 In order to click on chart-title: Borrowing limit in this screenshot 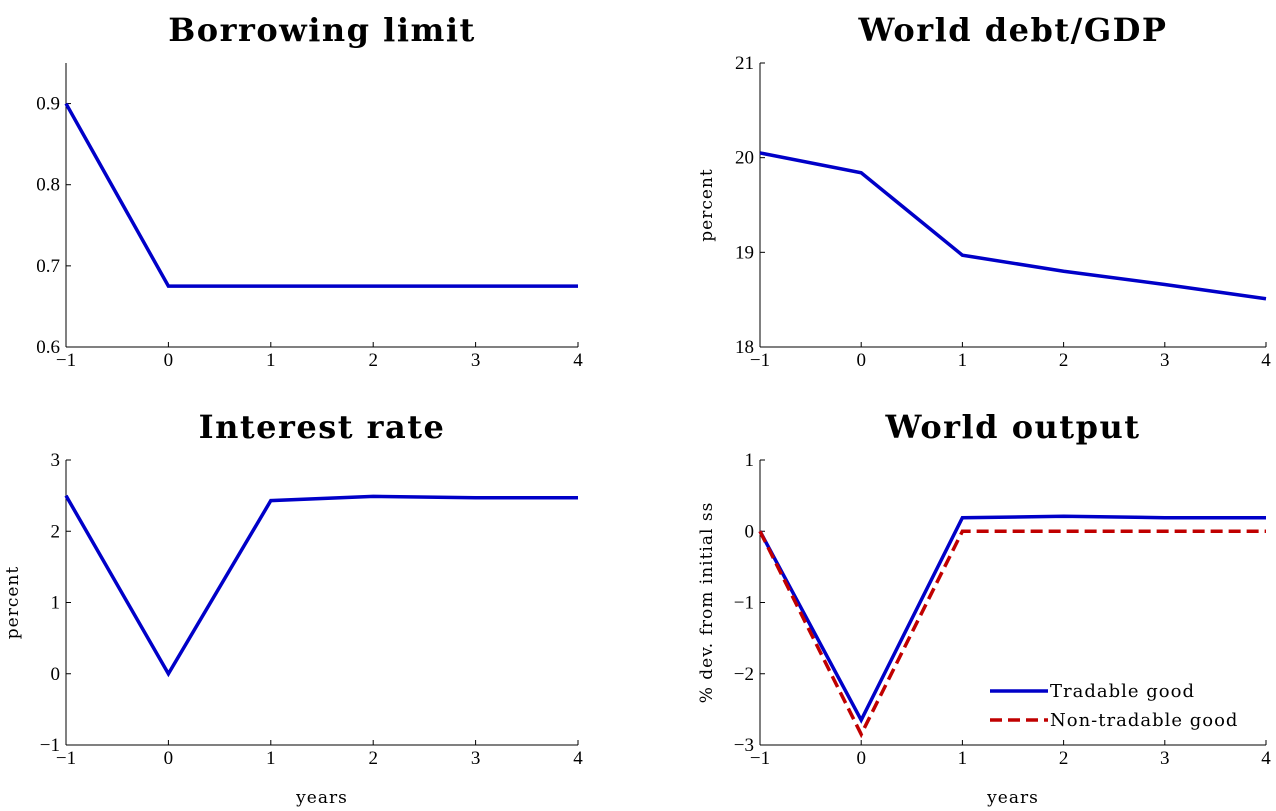, I will do `click(322, 30)`.